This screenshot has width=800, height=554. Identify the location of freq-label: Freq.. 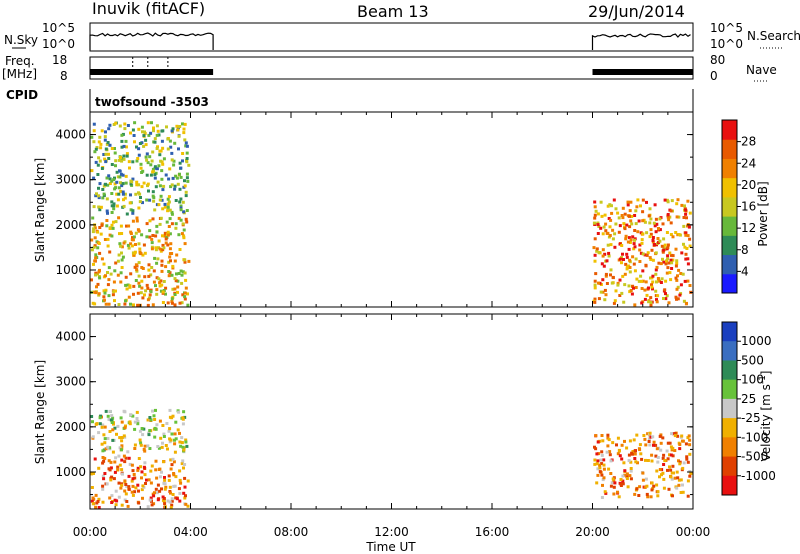
(20, 61).